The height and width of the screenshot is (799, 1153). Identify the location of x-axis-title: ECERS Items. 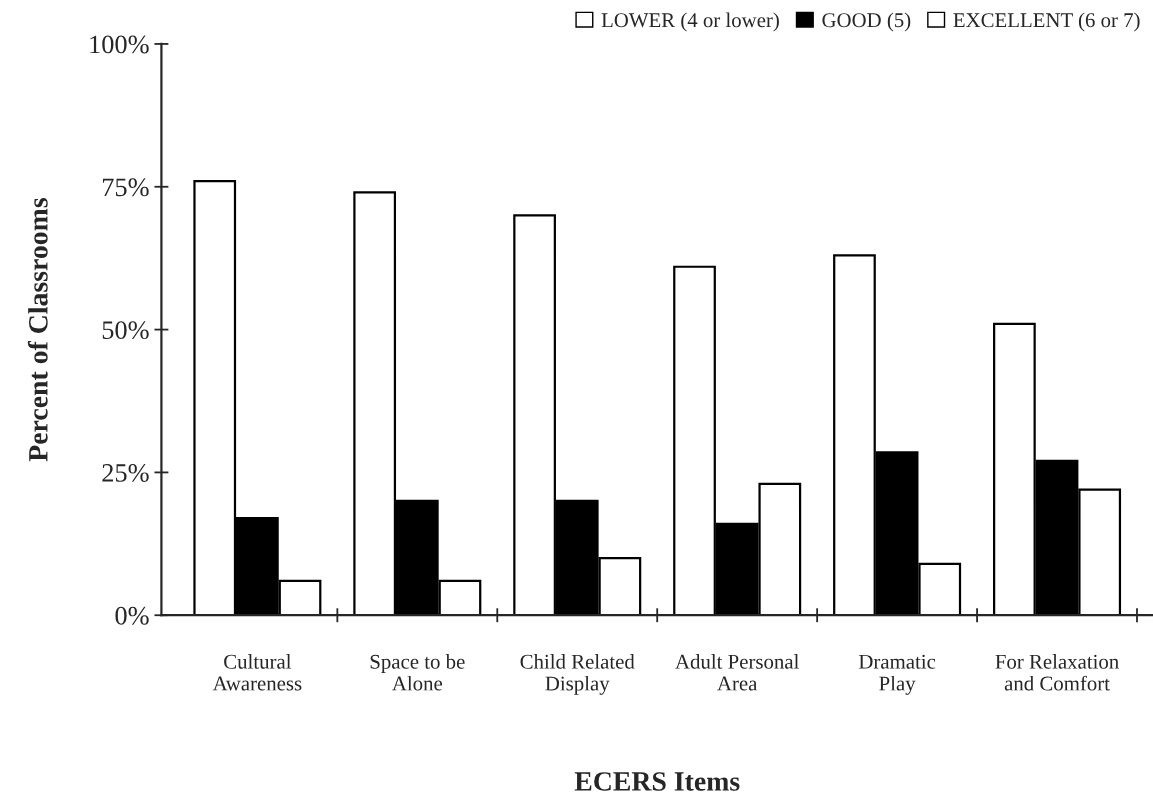
(657, 781).